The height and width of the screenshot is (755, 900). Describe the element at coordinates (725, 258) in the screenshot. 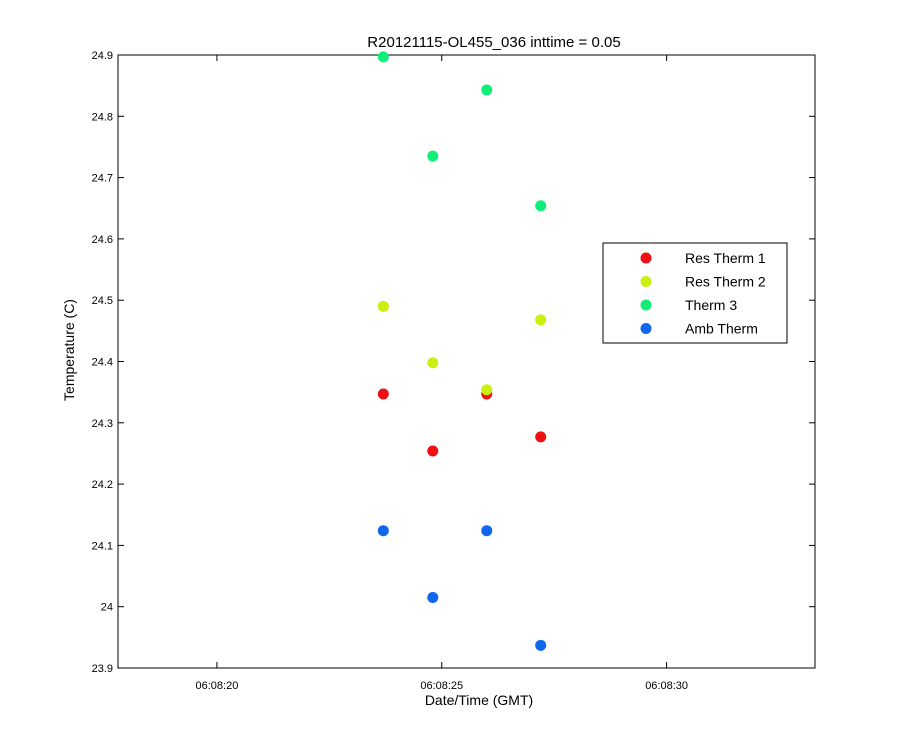

I see `legend-label: Res Therm 1` at that location.